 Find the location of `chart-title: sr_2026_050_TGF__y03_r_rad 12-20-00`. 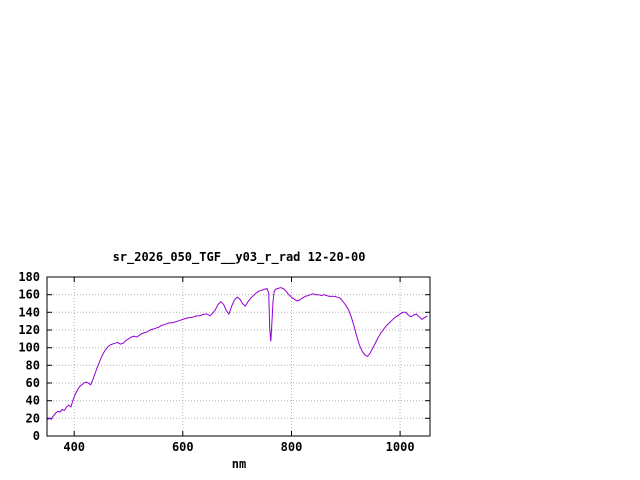

chart-title: sr_2026_050_TGF__y03_r_rad 12-20-00 is located at coordinates (239, 257).